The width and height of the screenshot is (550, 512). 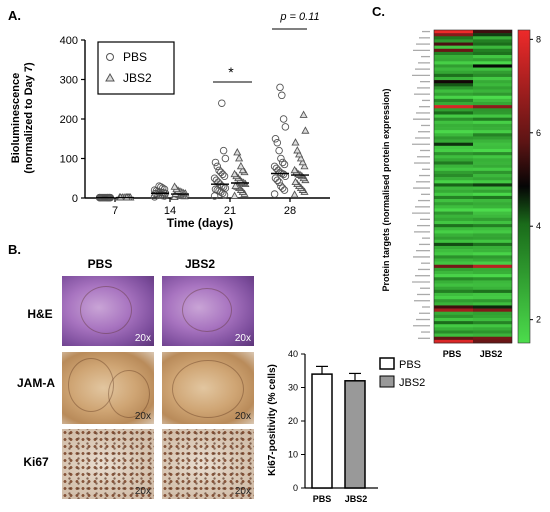 I want to click on histology-ki67-pbs: 20x, so click(x=108, y=464).